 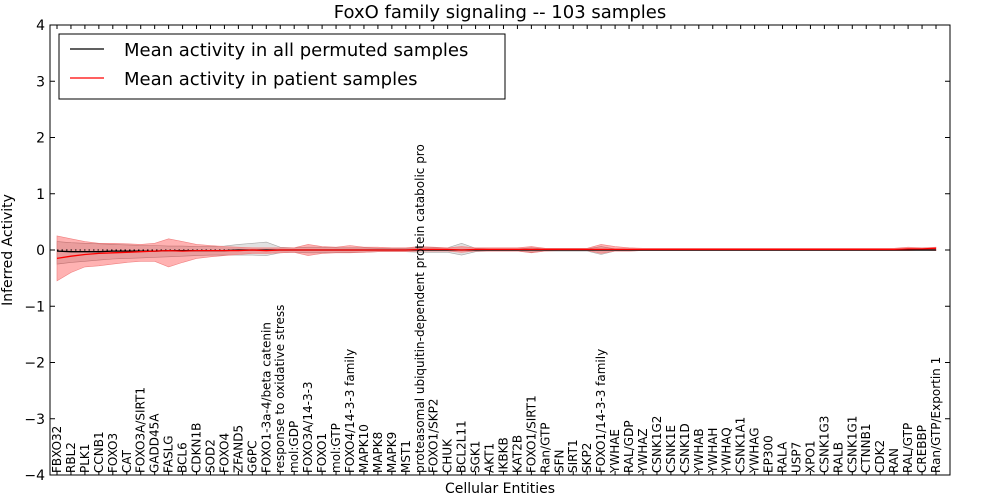 I want to click on x-tick-label: USP7, so click(x=797, y=457).